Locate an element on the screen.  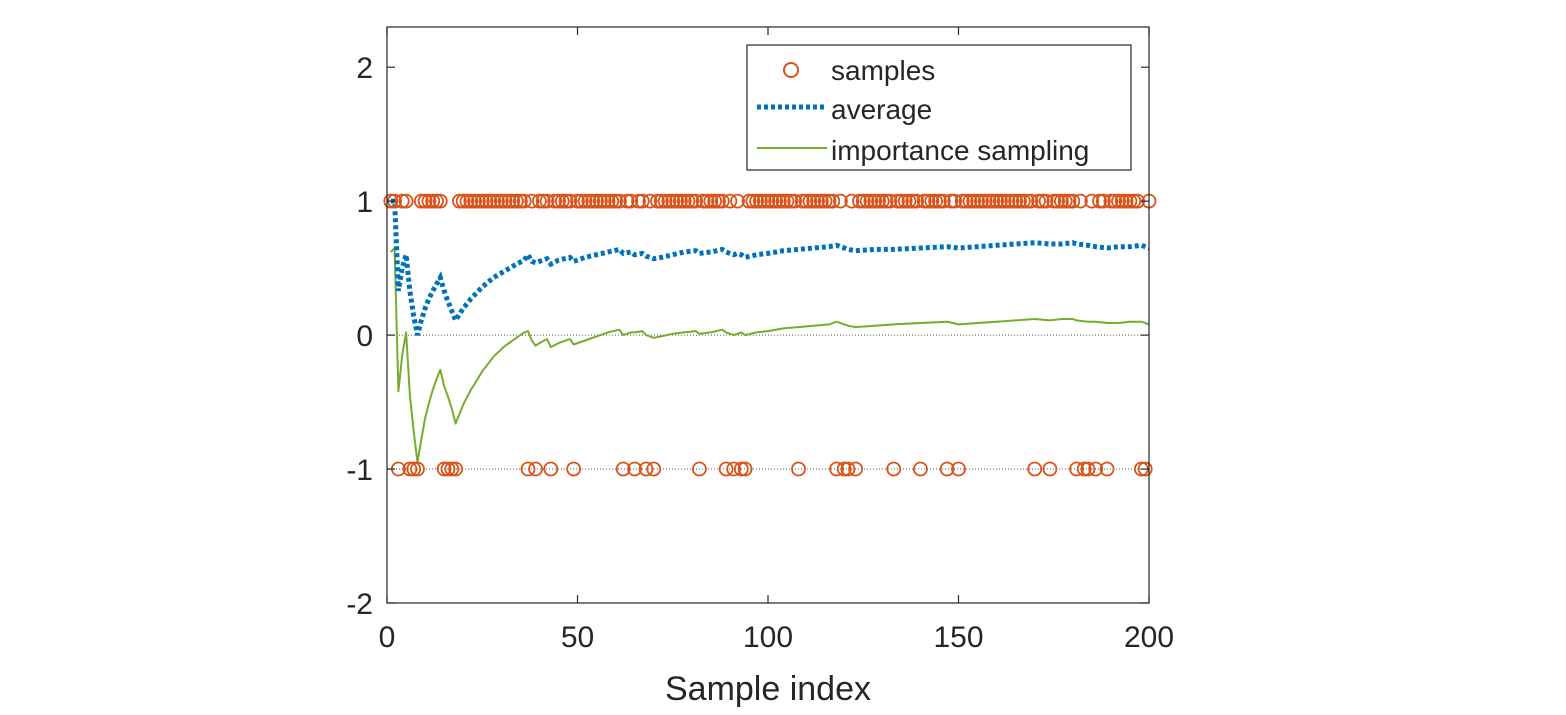
reference-lines is located at coordinates (768, 402).